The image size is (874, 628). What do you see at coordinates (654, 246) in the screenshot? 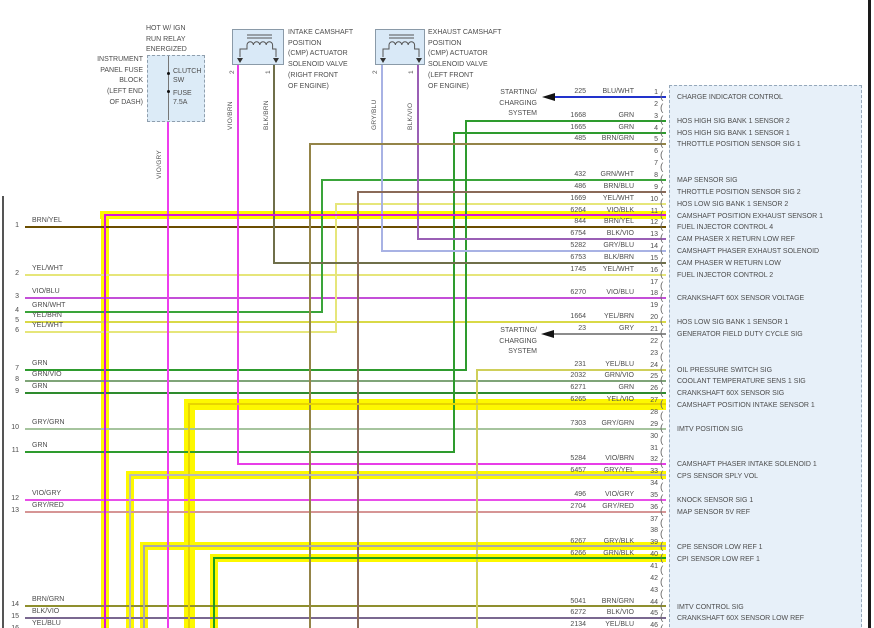
I see `pin-number: 14` at bounding box center [654, 246].